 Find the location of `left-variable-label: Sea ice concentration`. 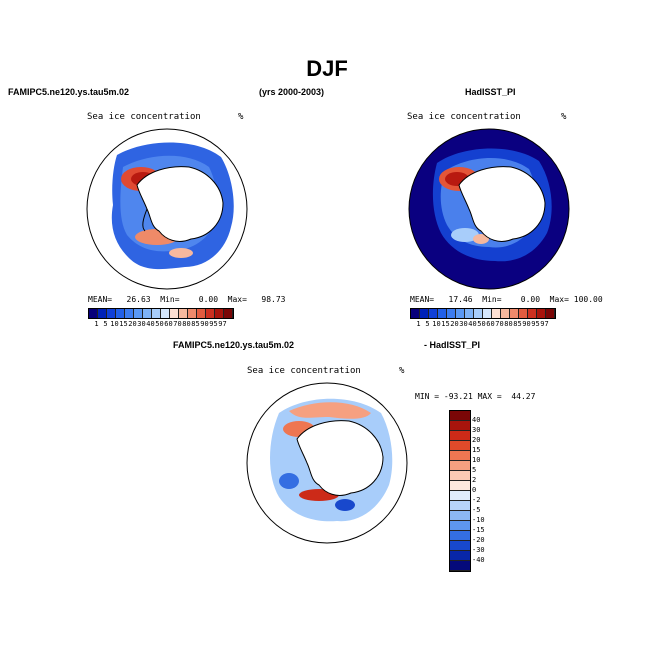

left-variable-label: Sea ice concentration is located at coordinates (144, 117).